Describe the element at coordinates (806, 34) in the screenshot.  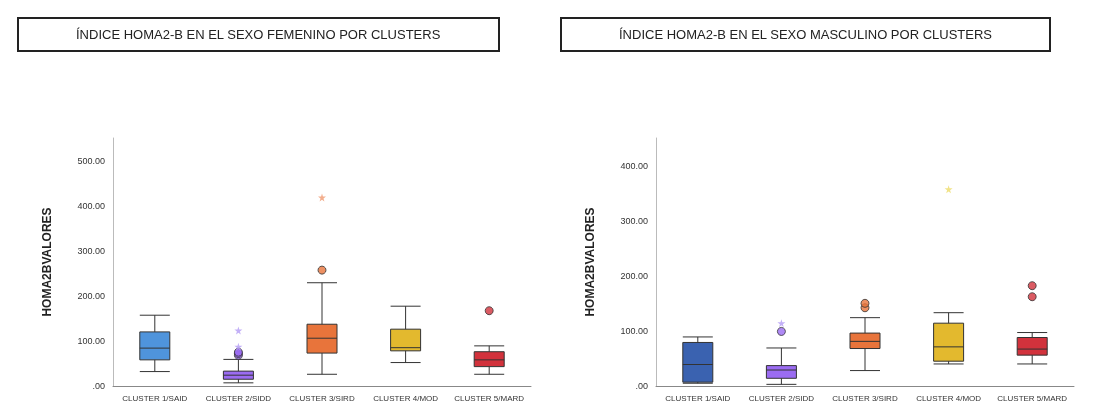
I see `chart-title: ÍNDICE HOMA2-B EN EL SEXO MASCULINO POR CLUSTERS` at that location.